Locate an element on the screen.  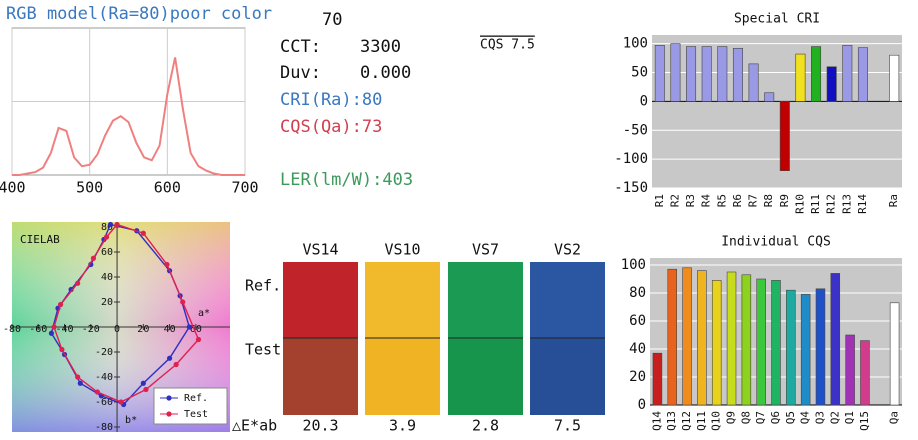
x-tick-label: R1 is located at coordinates (659, 200).